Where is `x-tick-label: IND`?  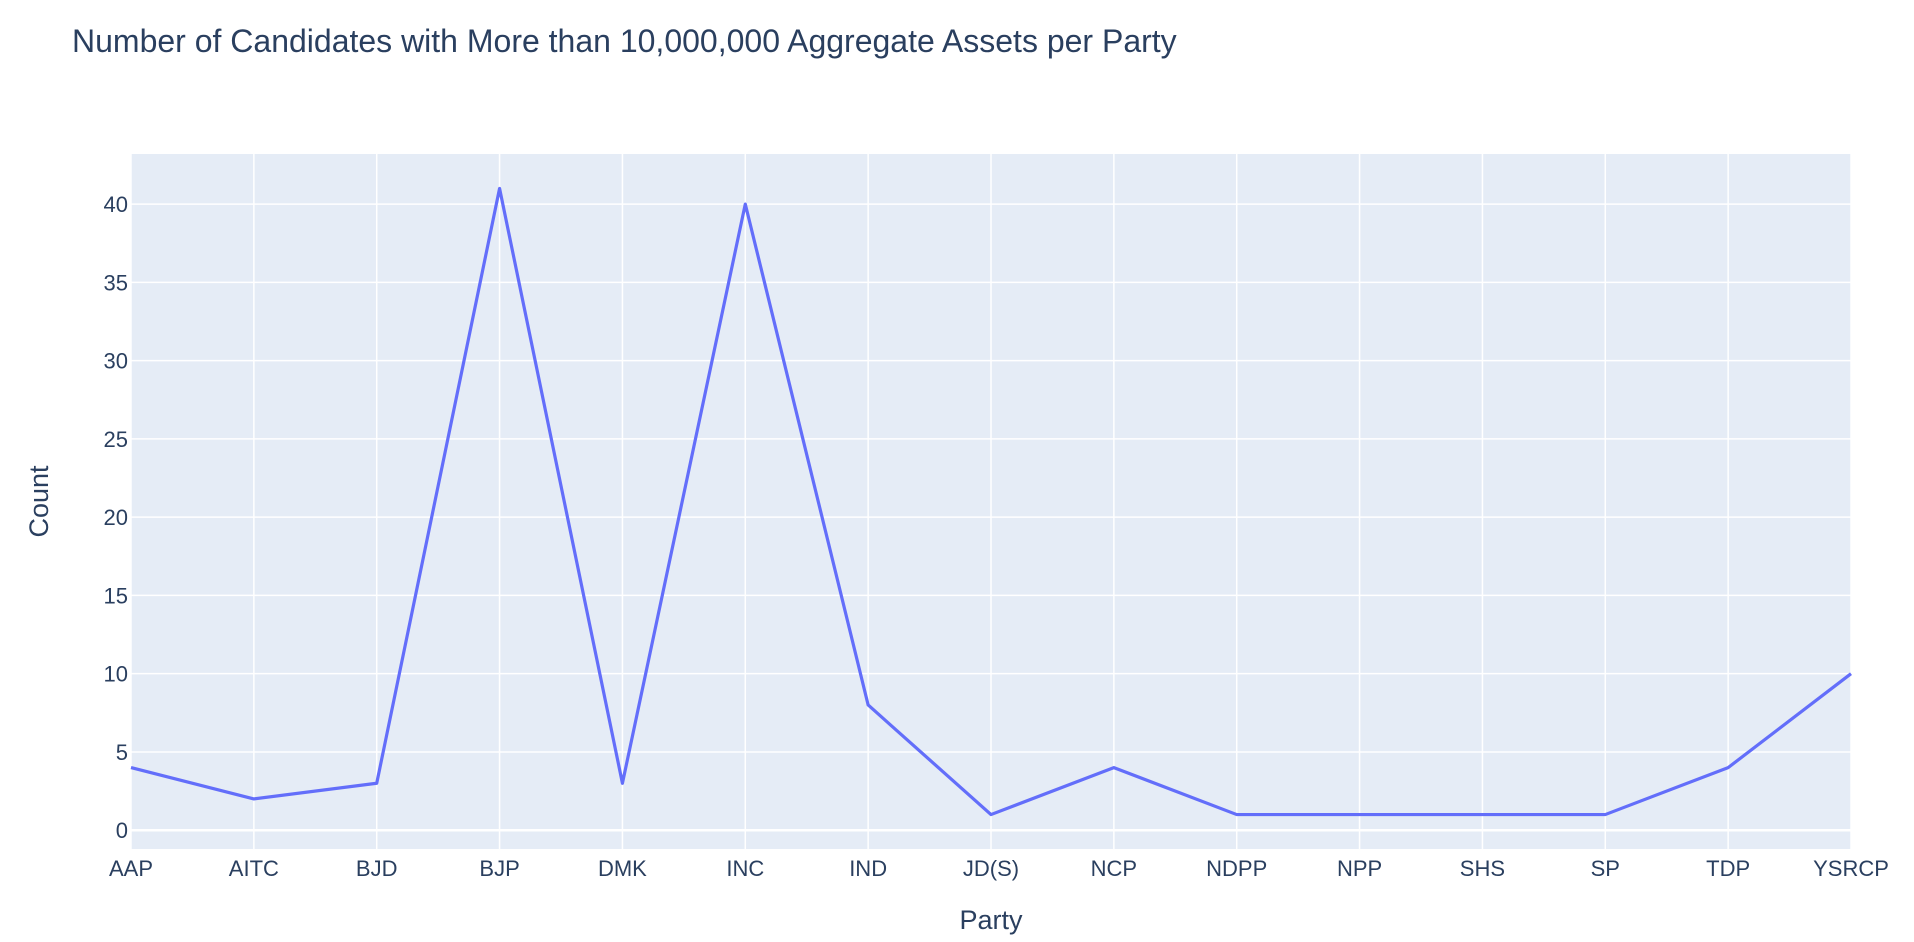
x-tick-label: IND is located at coordinates (868, 868).